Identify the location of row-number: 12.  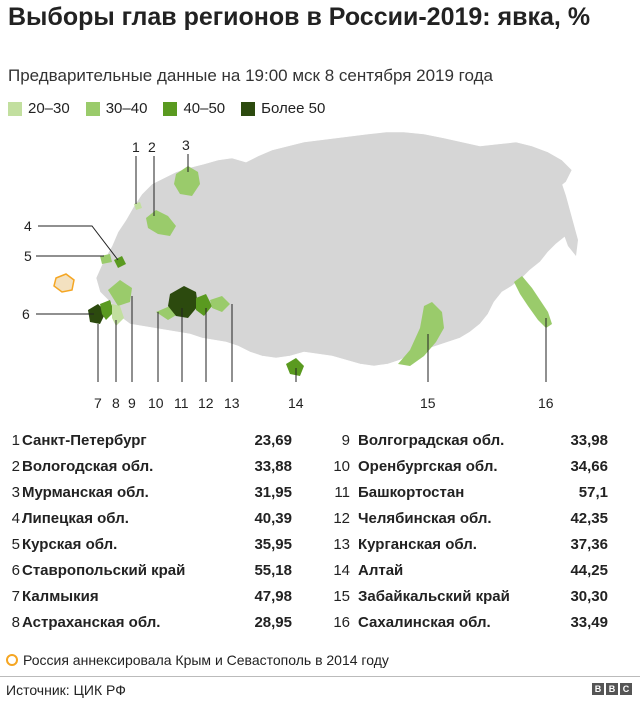
(341, 518).